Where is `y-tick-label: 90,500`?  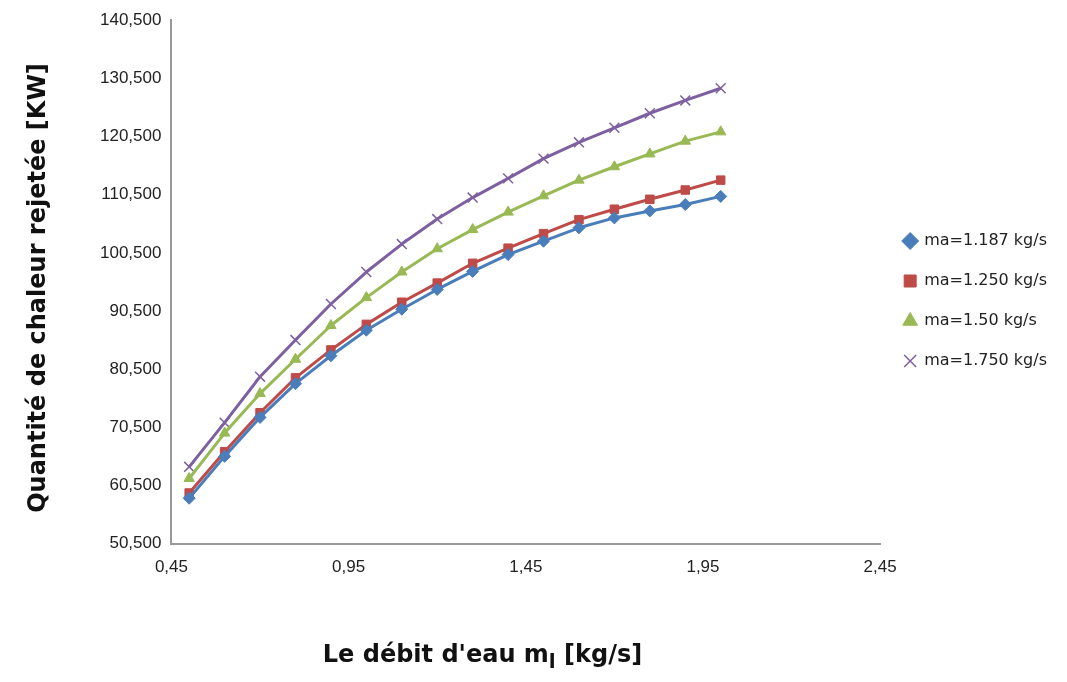
y-tick-label: 90,500 is located at coordinates (135, 310).